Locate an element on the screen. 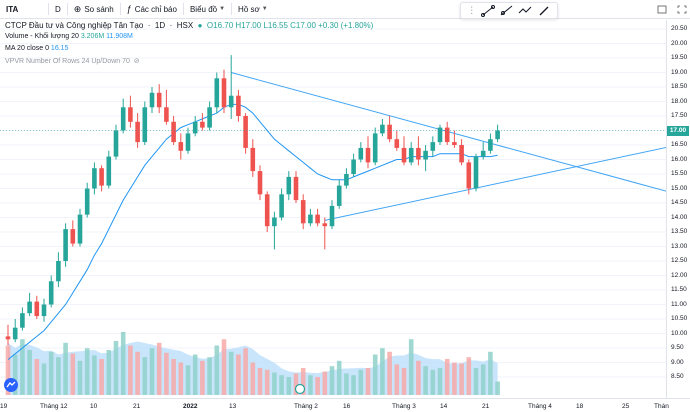 This screenshot has height=412, width=690. trend-line-tool-icon is located at coordinates (487, 10).